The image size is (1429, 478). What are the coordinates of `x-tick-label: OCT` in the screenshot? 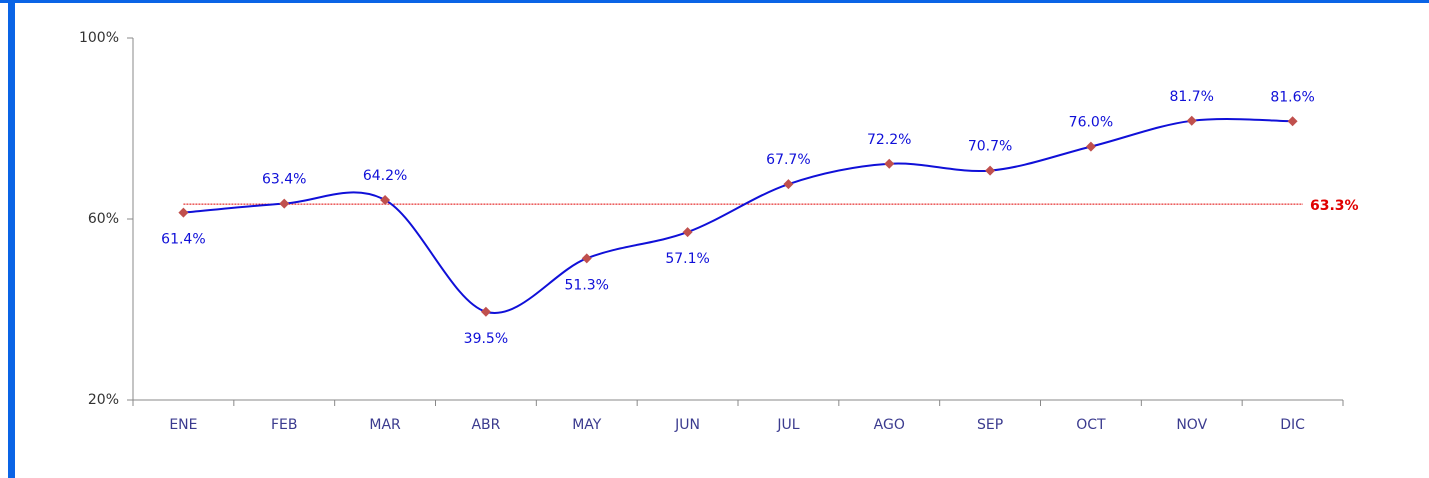 It's located at (1091, 425).